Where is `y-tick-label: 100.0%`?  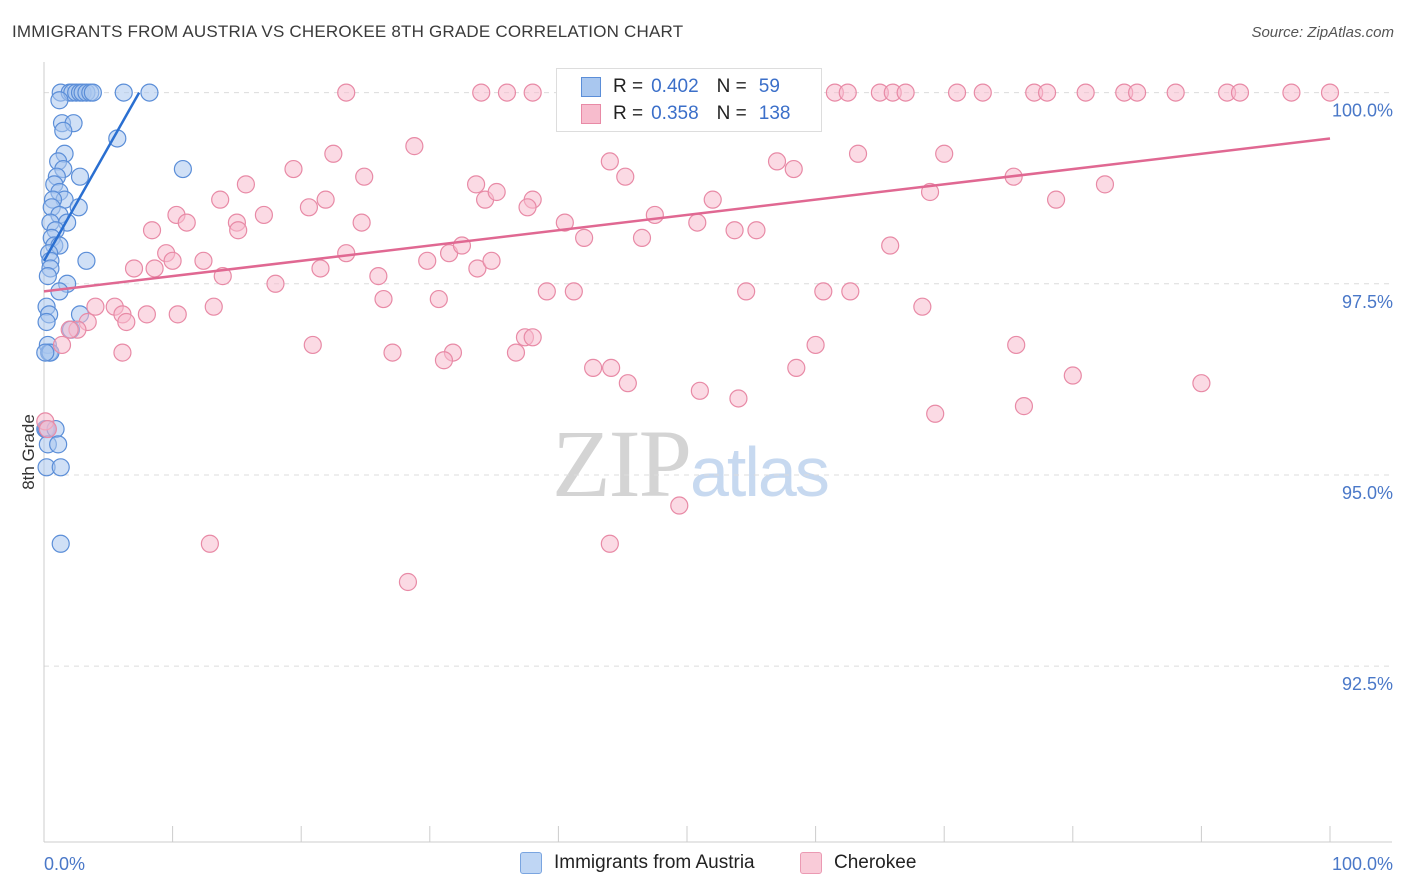
y-tick-label: 100.0% is located at coordinates (1362, 111).